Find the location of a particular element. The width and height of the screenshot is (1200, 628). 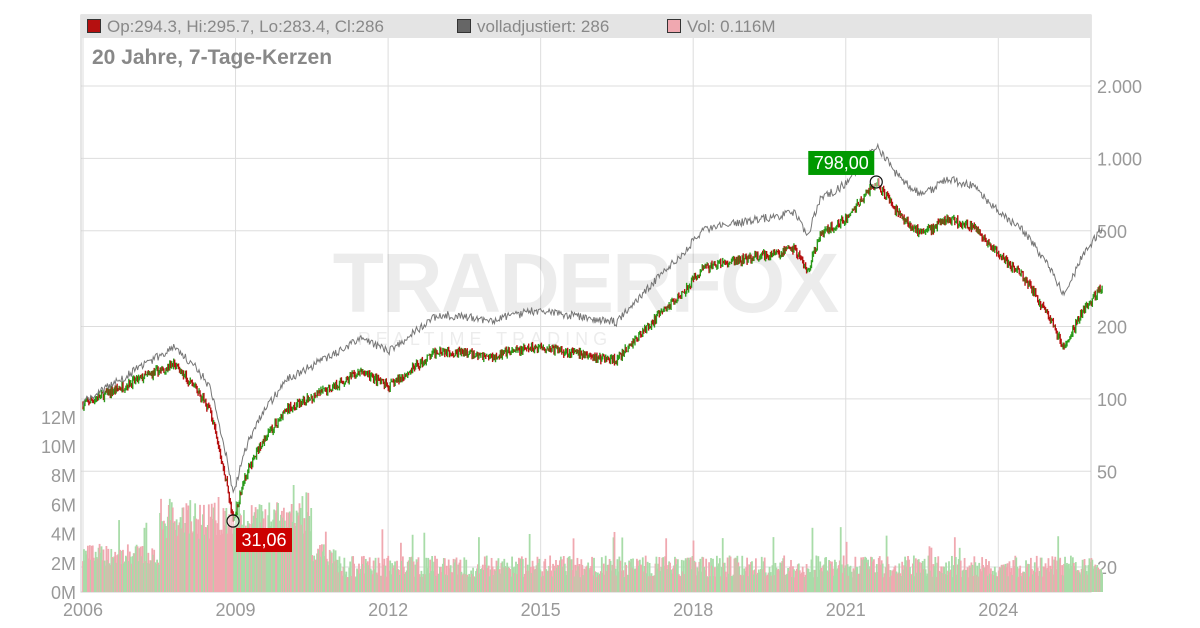

legend-ohlc-text: Op:294.3, Hi:295.7, Lo:283.4, Cl:286 is located at coordinates (245, 26).